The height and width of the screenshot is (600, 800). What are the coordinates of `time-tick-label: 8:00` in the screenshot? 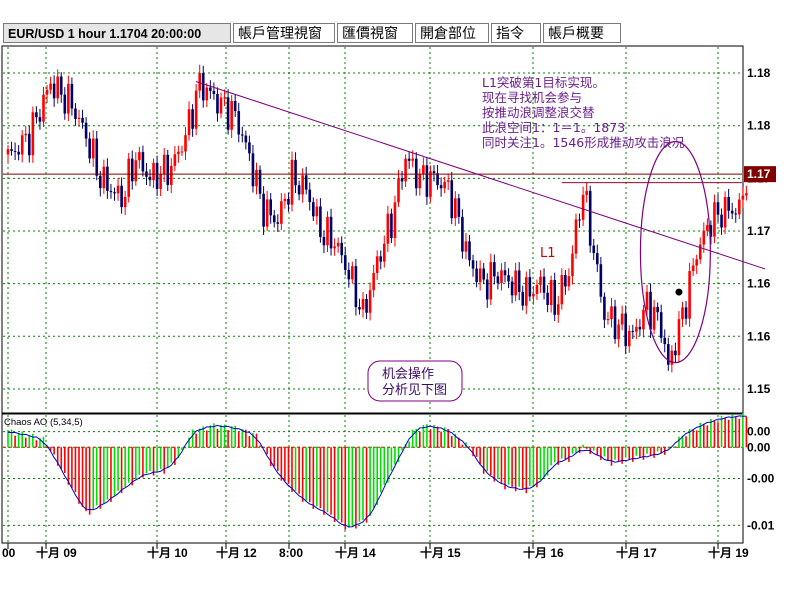 It's located at (291, 553).